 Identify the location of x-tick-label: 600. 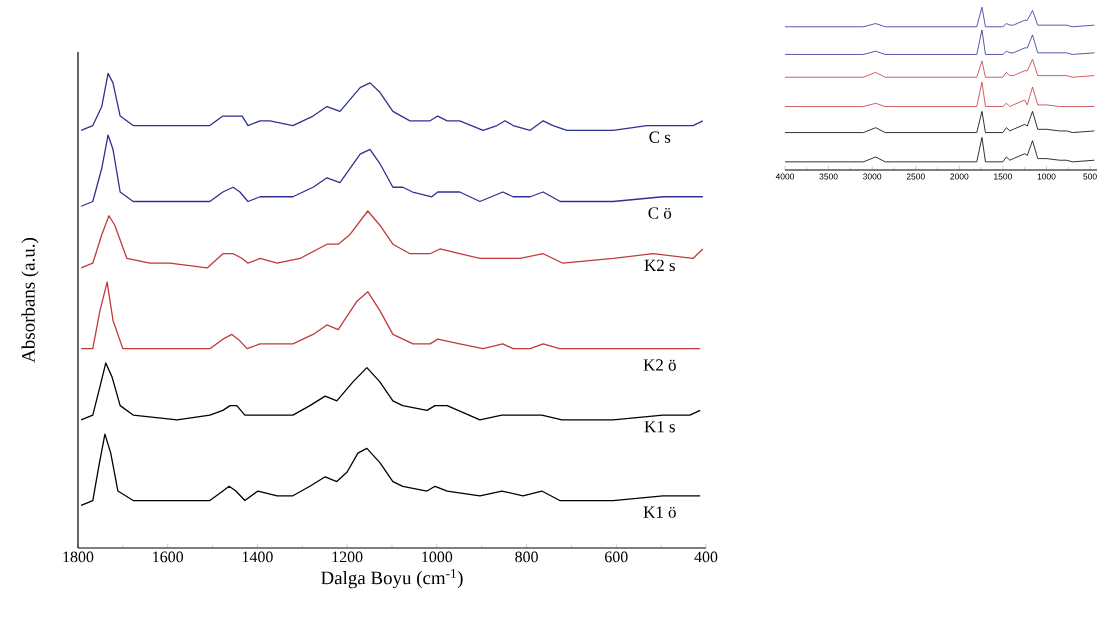
(616, 557).